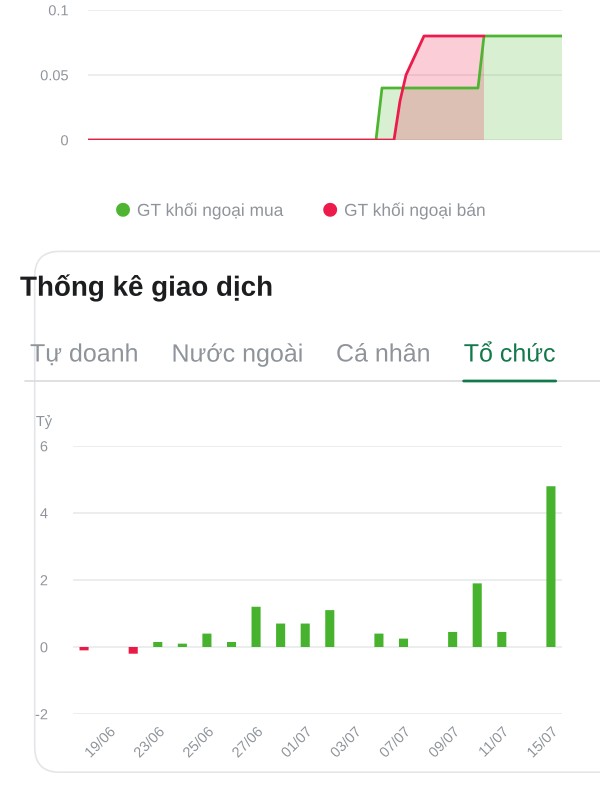 This screenshot has height=800, width=600. What do you see at coordinates (146, 288) in the screenshot?
I see `chart-title: Thống kê giao dịch` at bounding box center [146, 288].